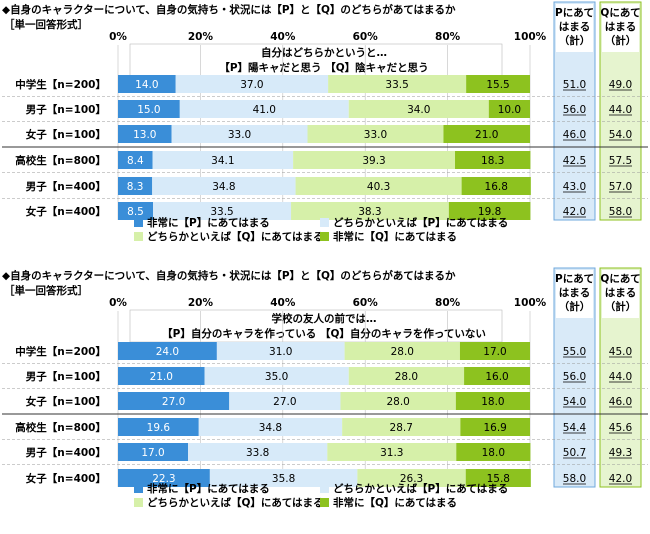 The height and width of the screenshot is (534, 650). What do you see at coordinates (574, 135) in the screenshot?
I see `p-total-value: 46.0` at bounding box center [574, 135].